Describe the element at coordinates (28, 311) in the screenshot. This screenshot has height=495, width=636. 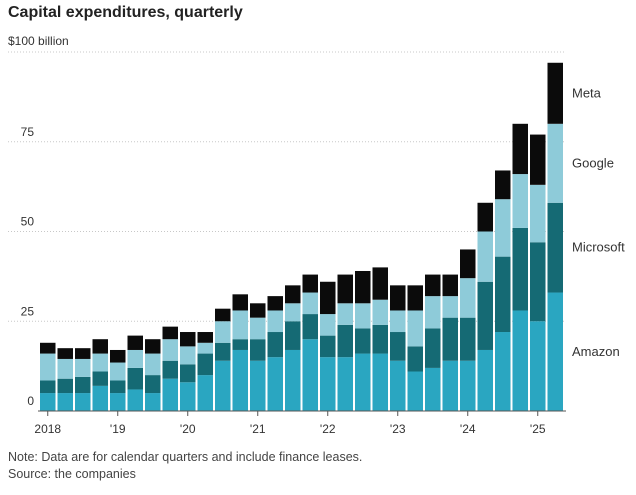
I see `y-tick-label: 25` at that location.